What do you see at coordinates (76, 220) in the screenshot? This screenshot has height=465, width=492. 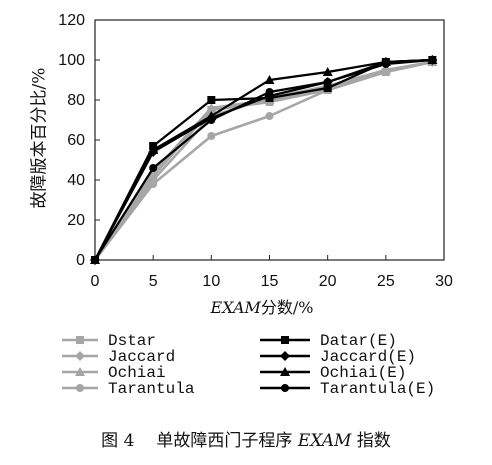 I see `y-tick-label: 20` at bounding box center [76, 220].